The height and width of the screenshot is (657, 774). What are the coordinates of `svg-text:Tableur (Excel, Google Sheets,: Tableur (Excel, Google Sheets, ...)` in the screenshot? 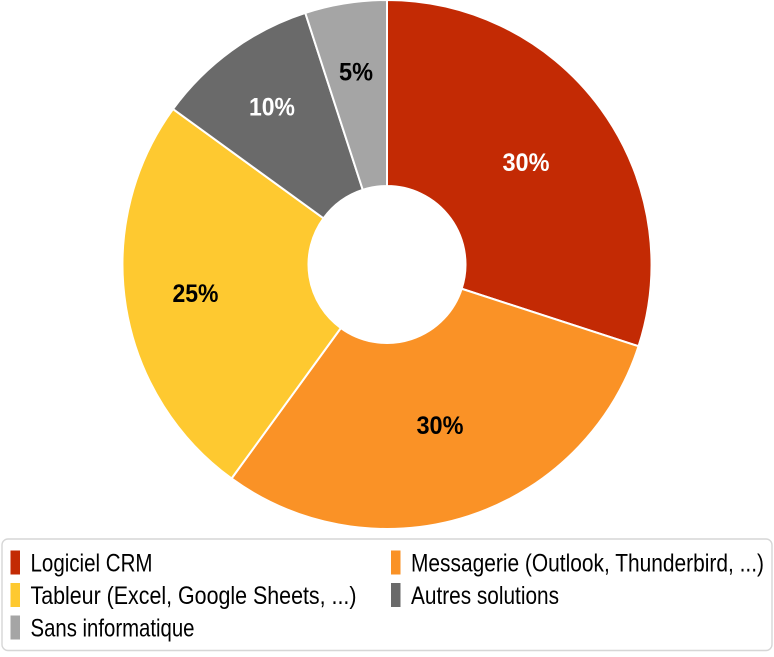 It's located at (194, 596).